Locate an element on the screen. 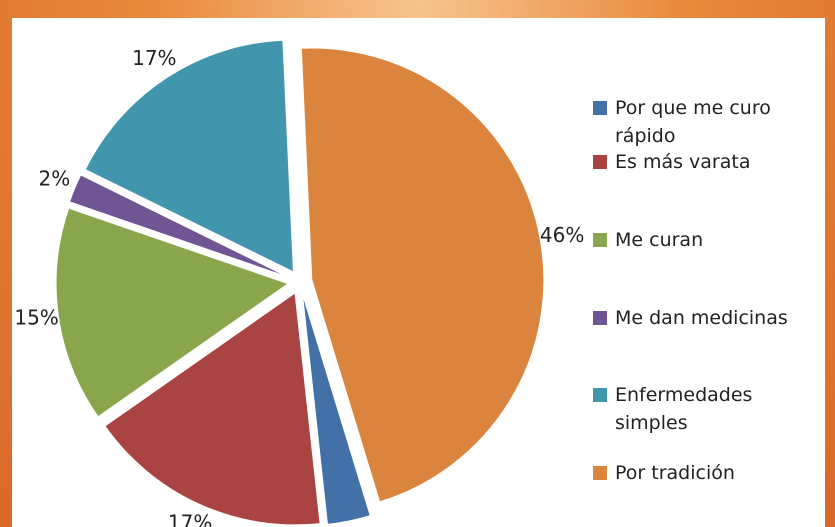  legend-item: Enfermedades simples is located at coordinates (701, 409).